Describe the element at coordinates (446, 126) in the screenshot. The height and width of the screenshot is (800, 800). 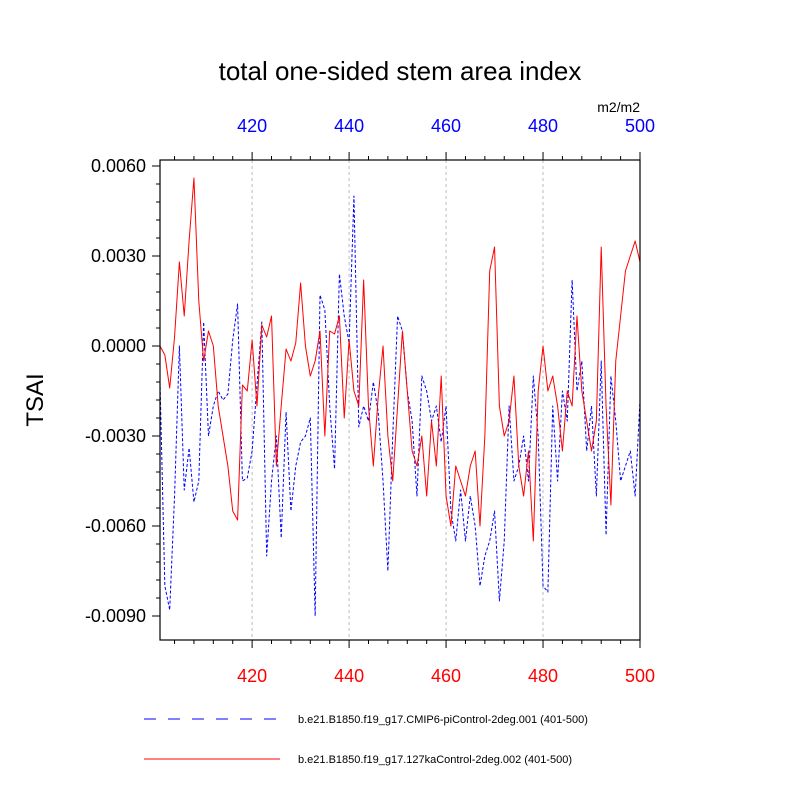
I see `x-top-tick-label: 460` at that location.